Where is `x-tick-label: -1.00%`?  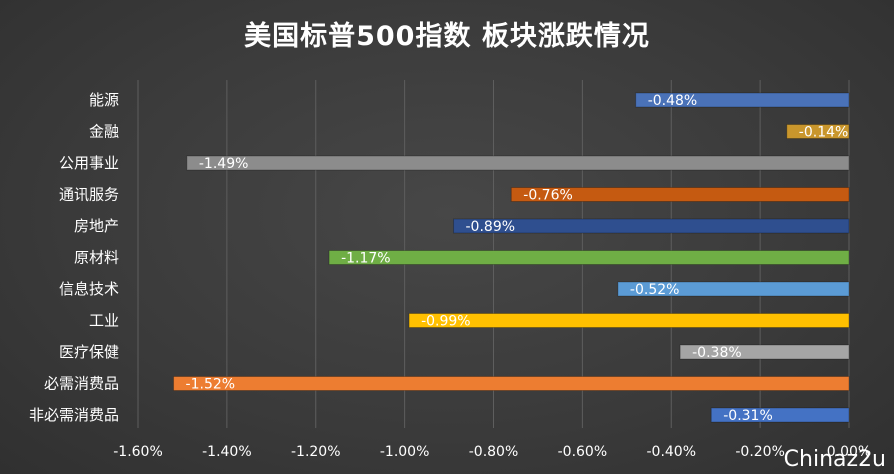
x-tick-label: -1.00% is located at coordinates (405, 452).